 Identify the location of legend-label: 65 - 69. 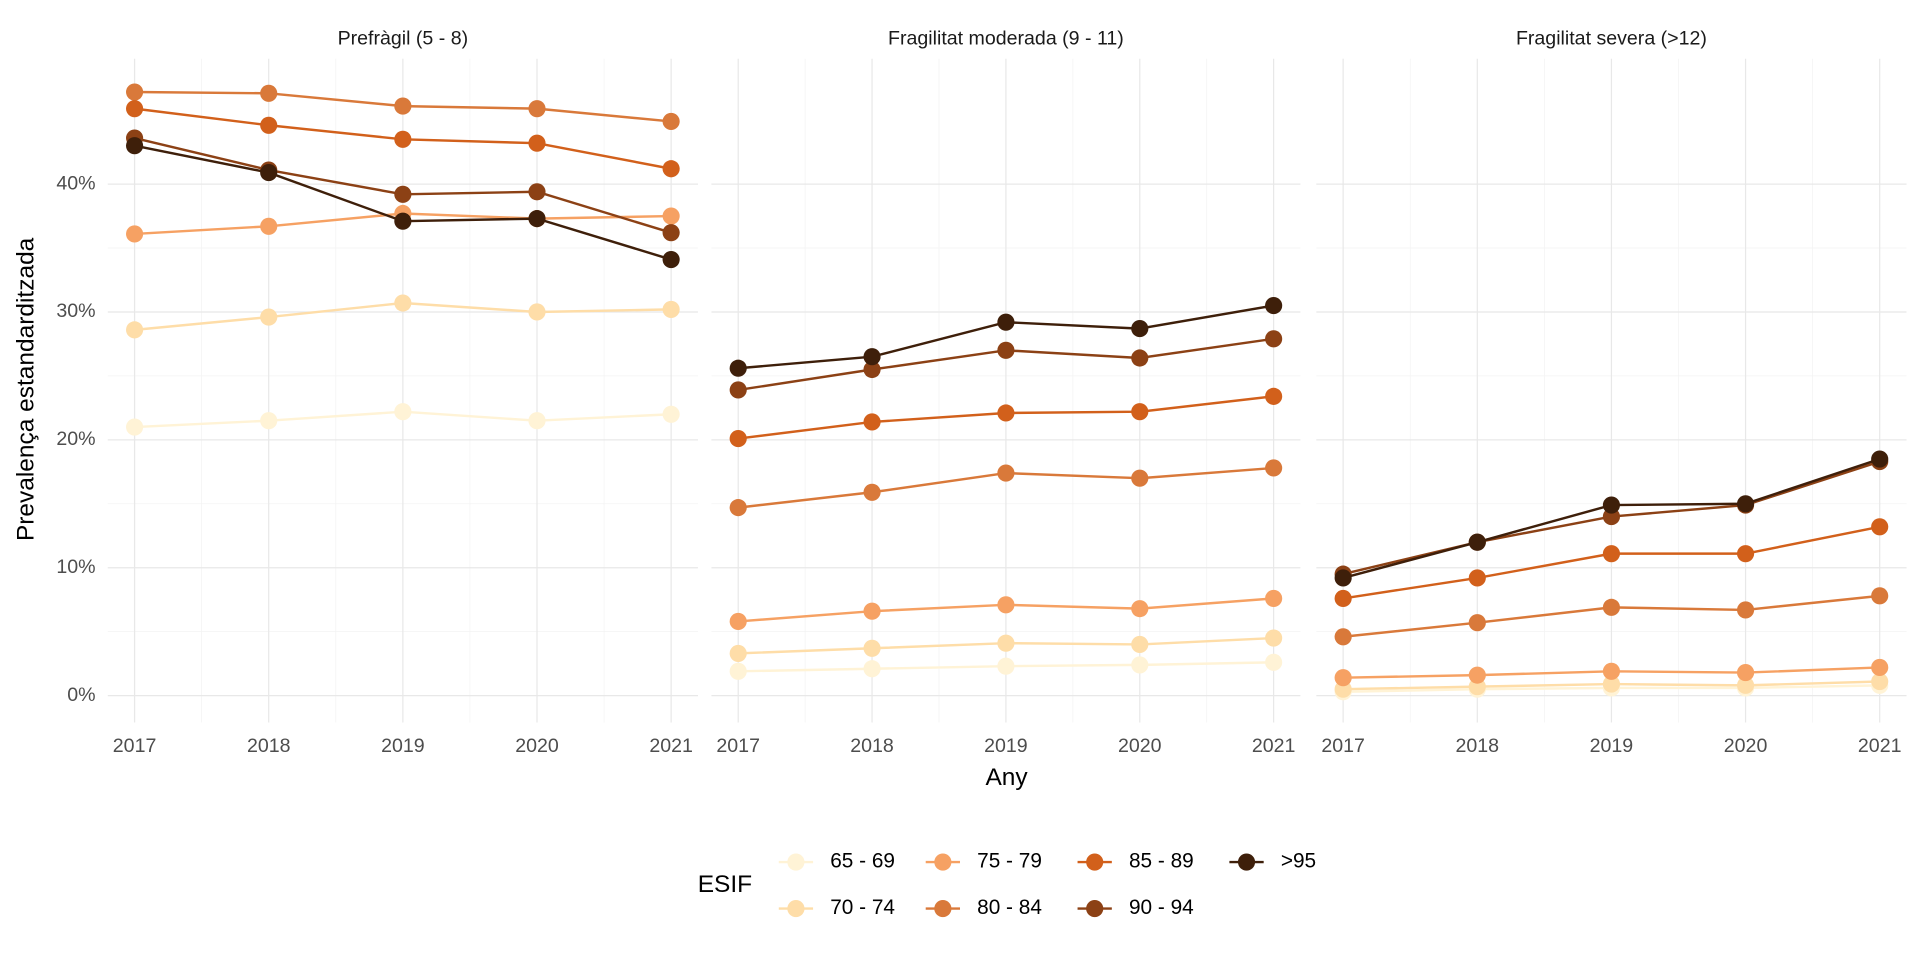
(862, 861).